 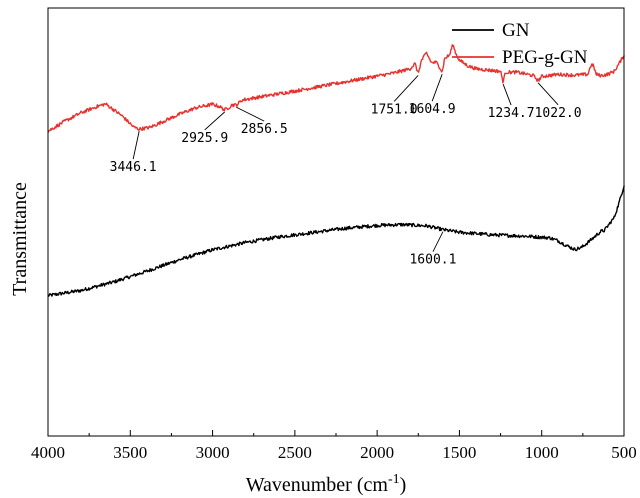 What do you see at coordinates (545, 57) in the screenshot?
I see `legend-label: PEG-g-GN` at bounding box center [545, 57].